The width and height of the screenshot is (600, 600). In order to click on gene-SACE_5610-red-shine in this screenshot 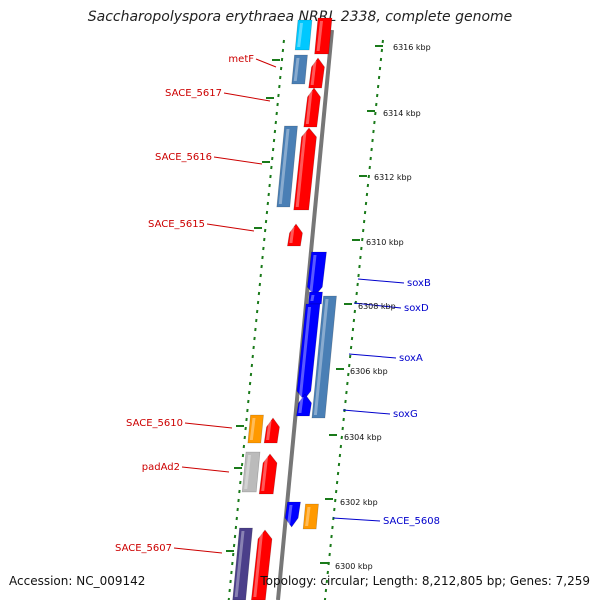, I will do `click(269, 430)`.